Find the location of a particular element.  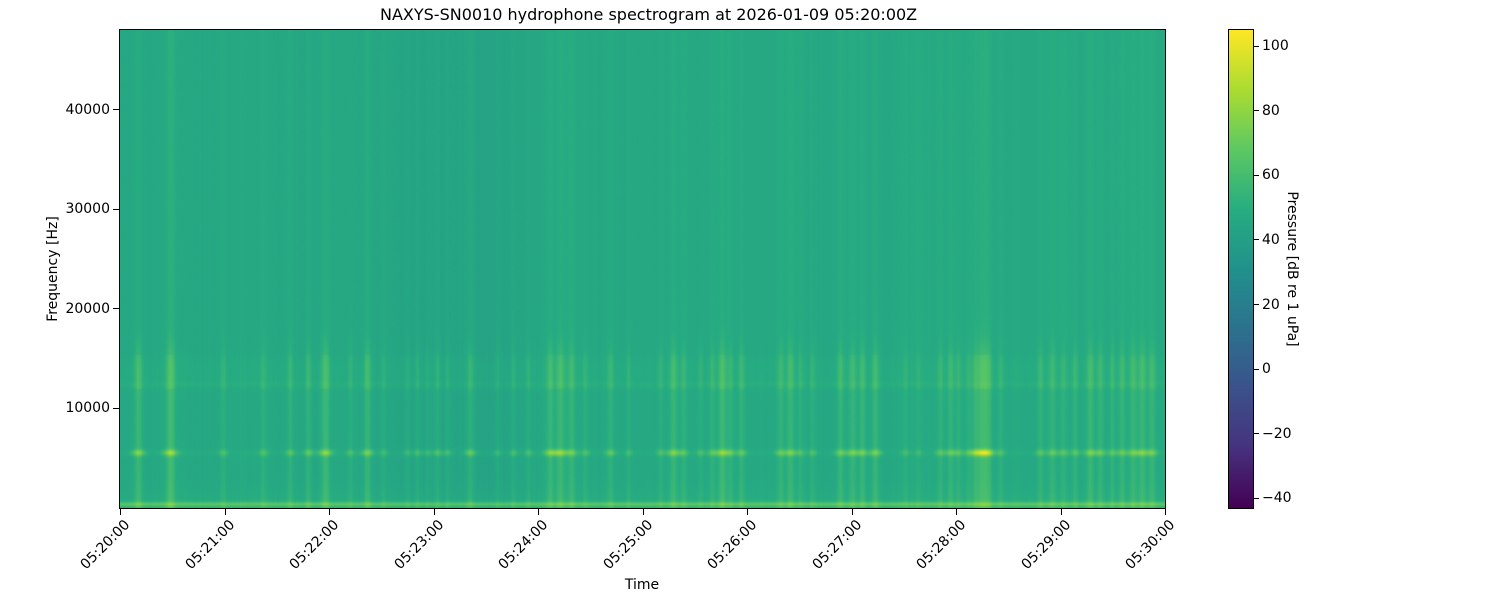

colorbar-tick-label: 100 is located at coordinates (1275, 46).